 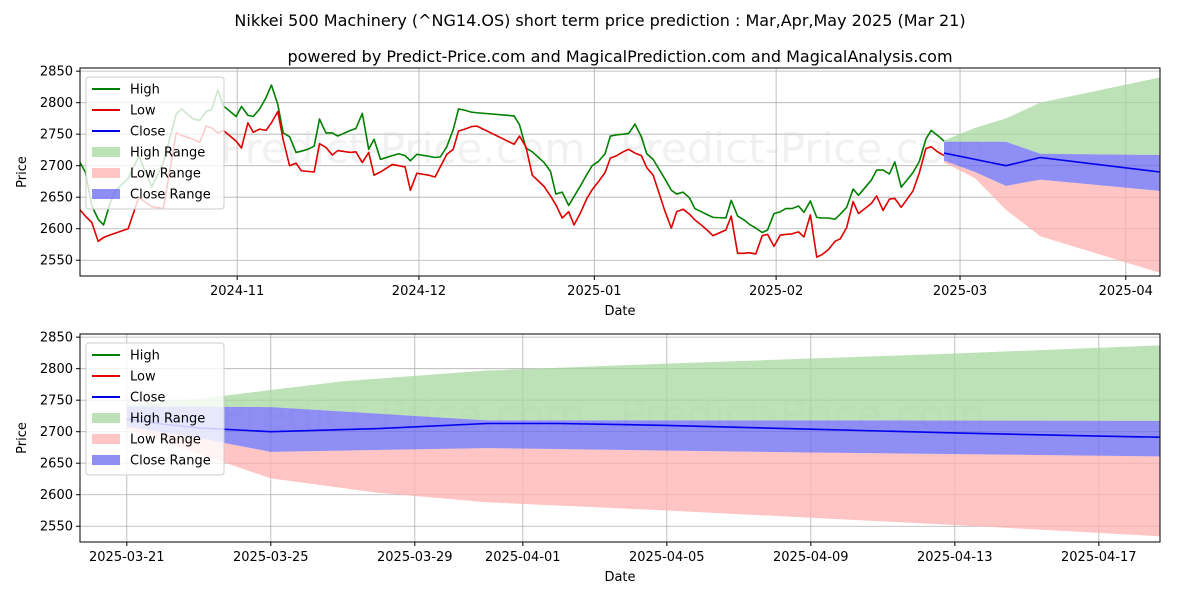 I want to click on x-tick-label: 2025-04-05, so click(x=667, y=557).